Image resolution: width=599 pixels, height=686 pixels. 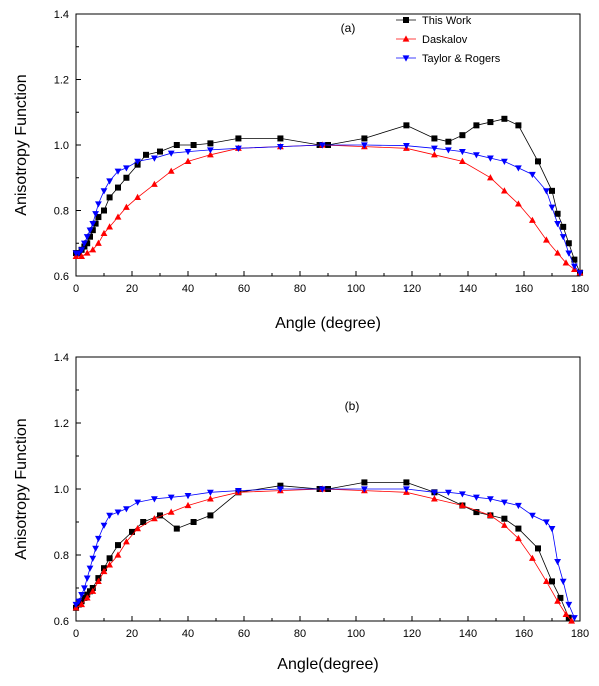 I want to click on y-tick-label: 1.2, so click(x=61, y=424).